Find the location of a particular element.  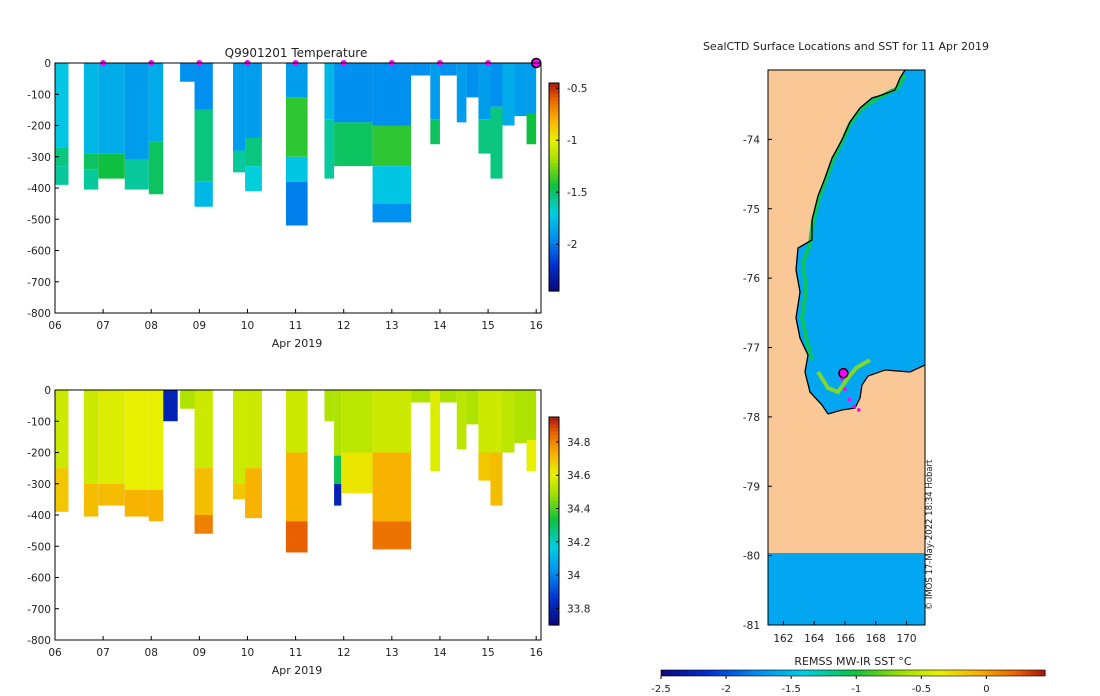

salinity-colorbar: 34.8 34.6 34.4 34.2 34 33.8 is located at coordinates (569, 521).